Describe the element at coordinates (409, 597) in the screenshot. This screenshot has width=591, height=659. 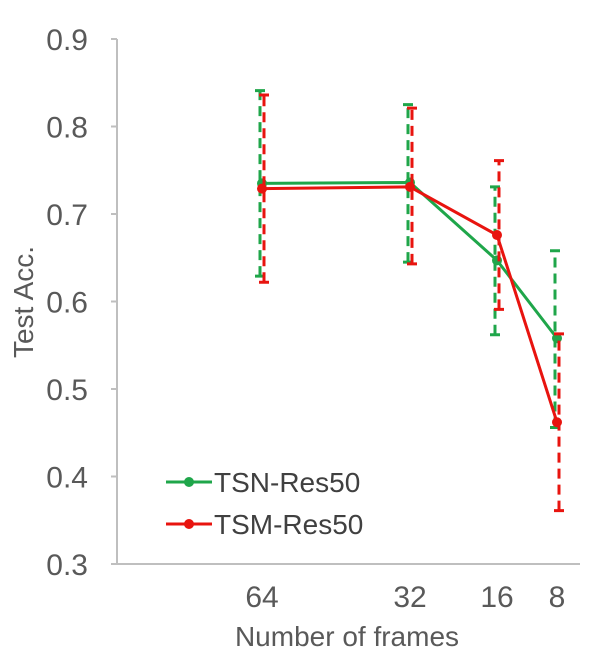
I see `x-tick-label: 32` at that location.